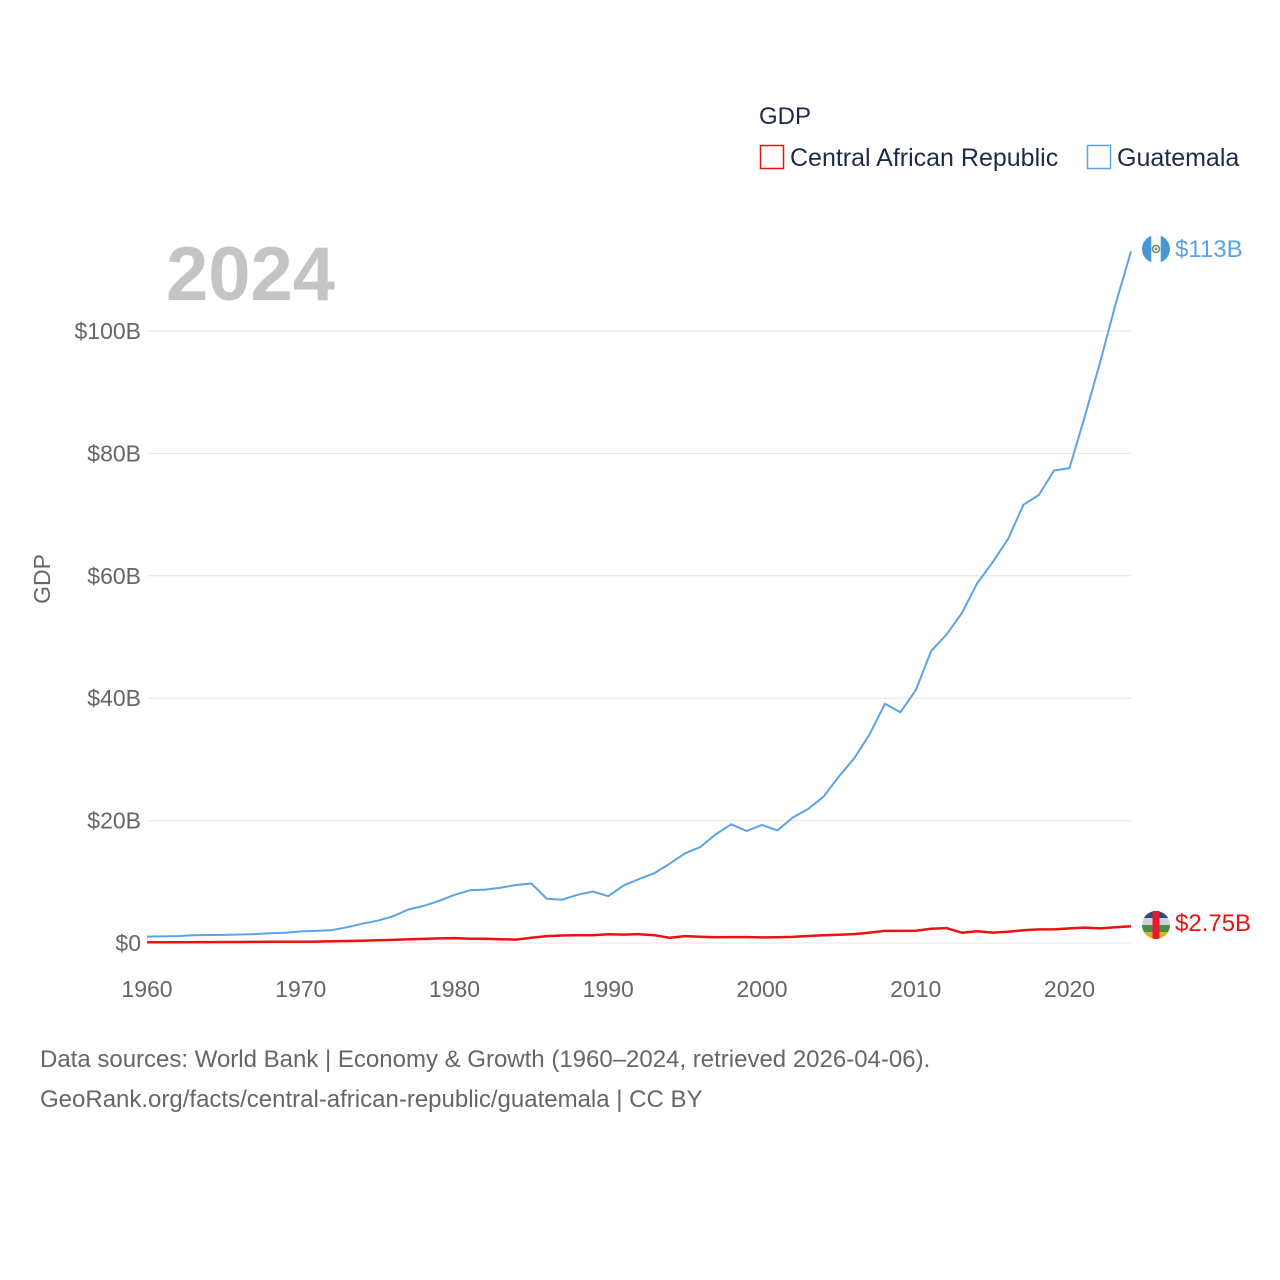 This screenshot has width=1280, height=1280. I want to click on x-tick-label: 1990, so click(608, 989).